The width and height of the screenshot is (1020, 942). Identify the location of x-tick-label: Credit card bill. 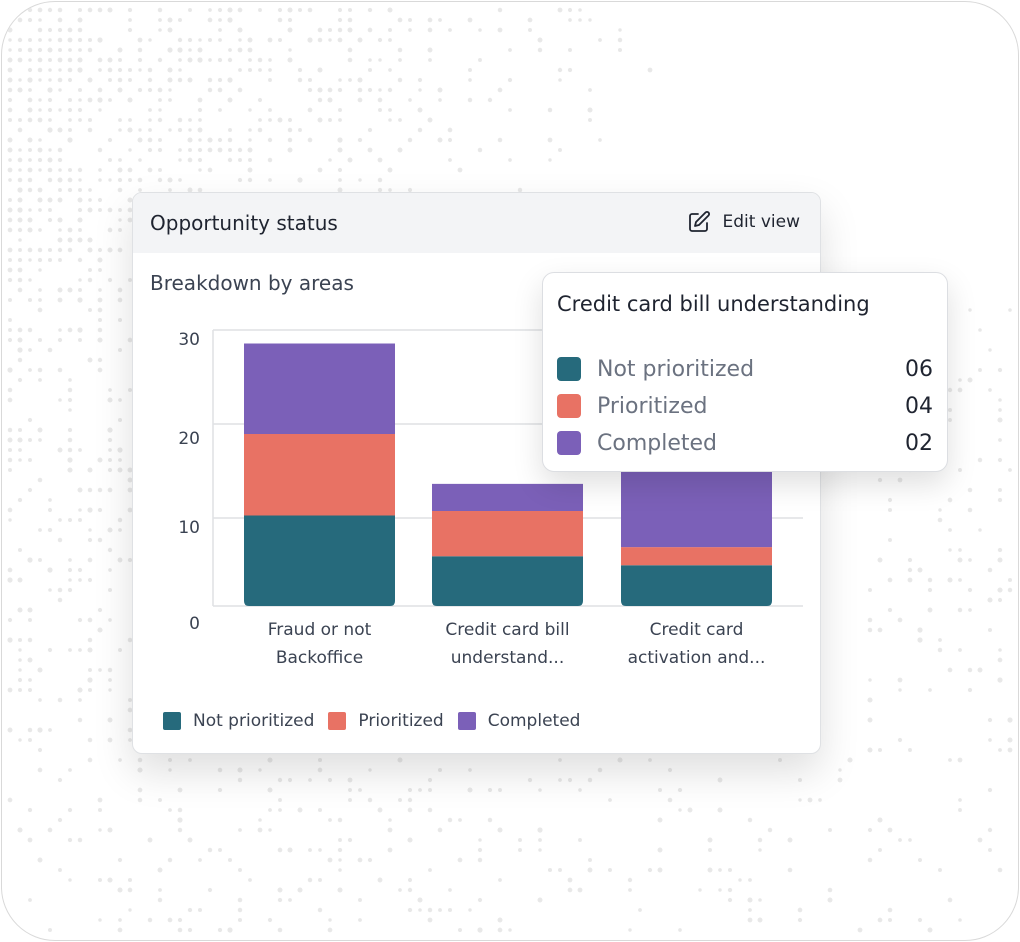
(507, 630).